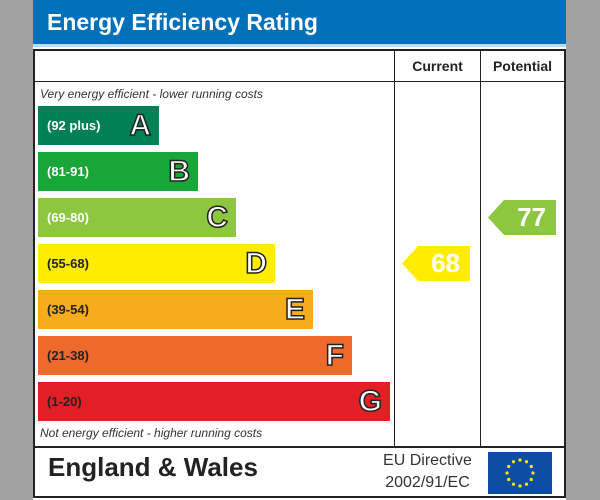 This screenshot has height=500, width=600. What do you see at coordinates (195, 355) in the screenshot?
I see `band-F: (21-38) F` at bounding box center [195, 355].